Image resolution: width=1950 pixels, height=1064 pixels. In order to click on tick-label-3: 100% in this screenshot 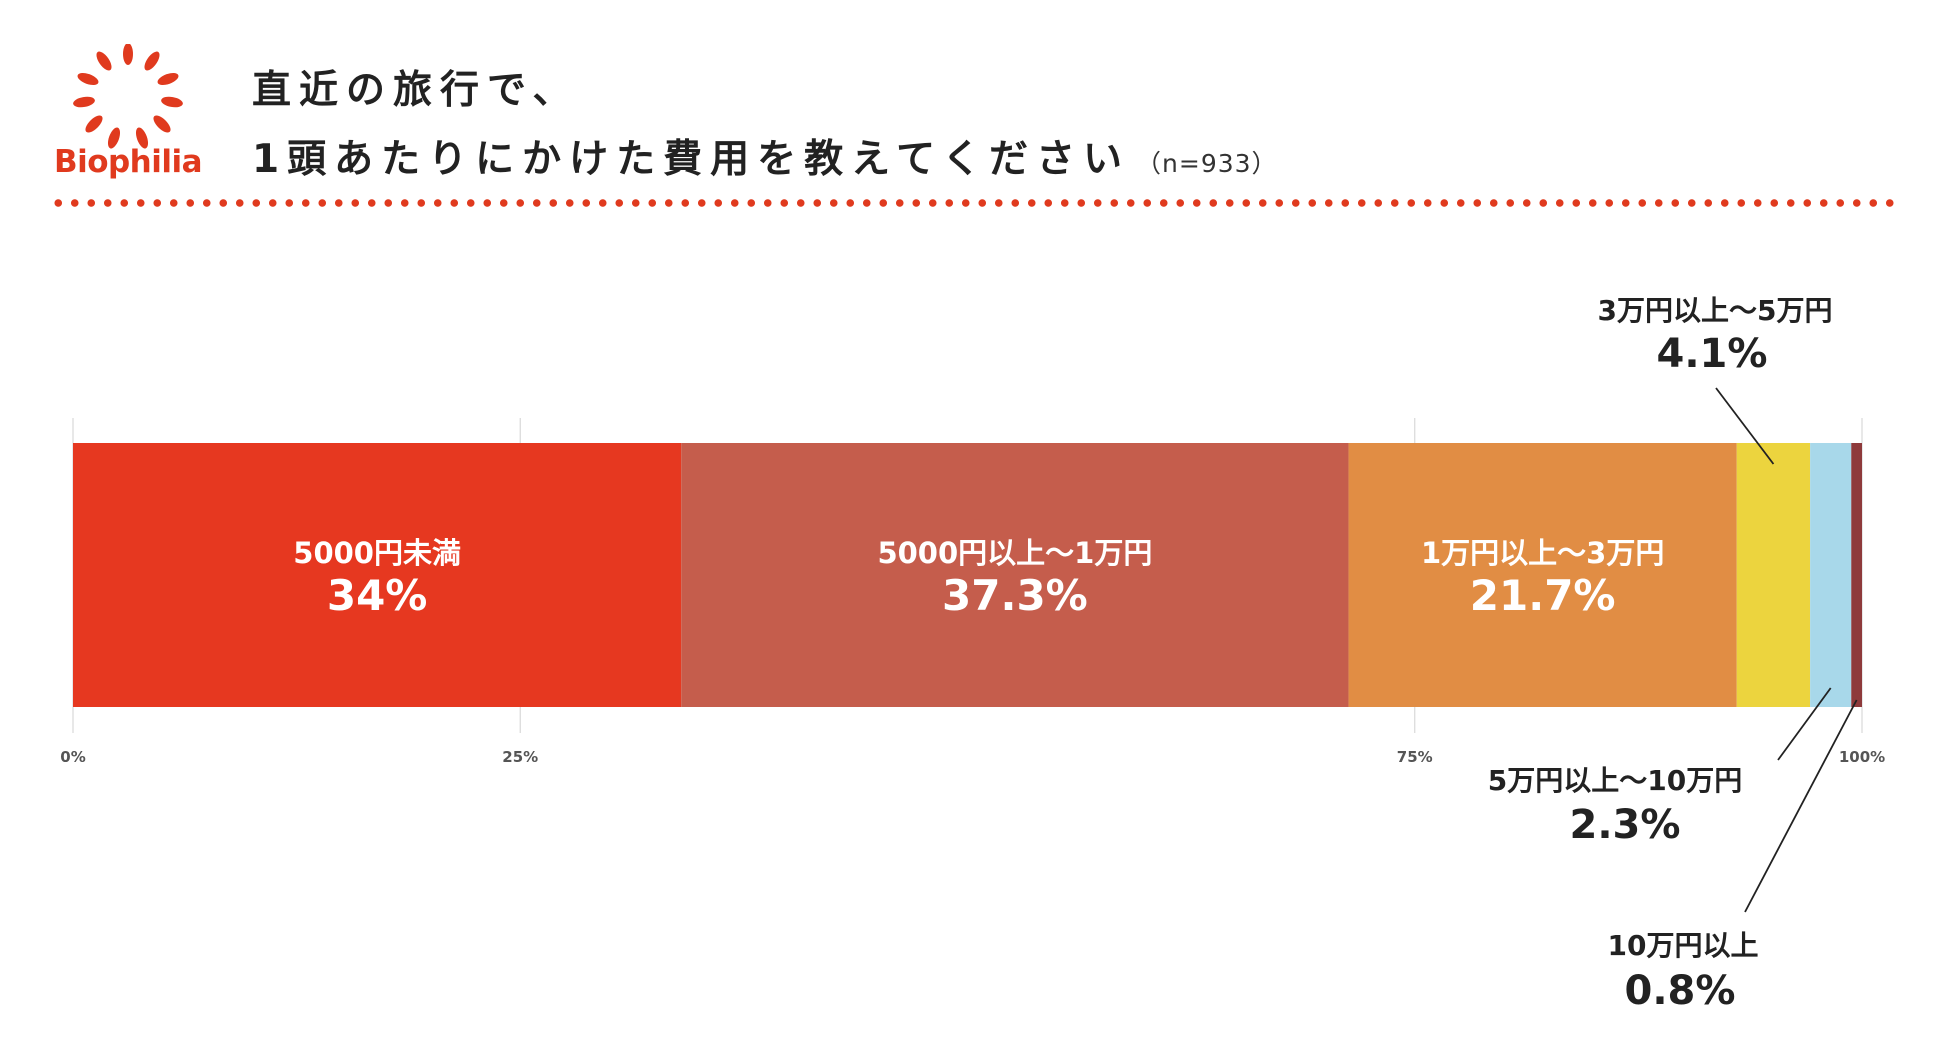, I will do `click(1862, 757)`.